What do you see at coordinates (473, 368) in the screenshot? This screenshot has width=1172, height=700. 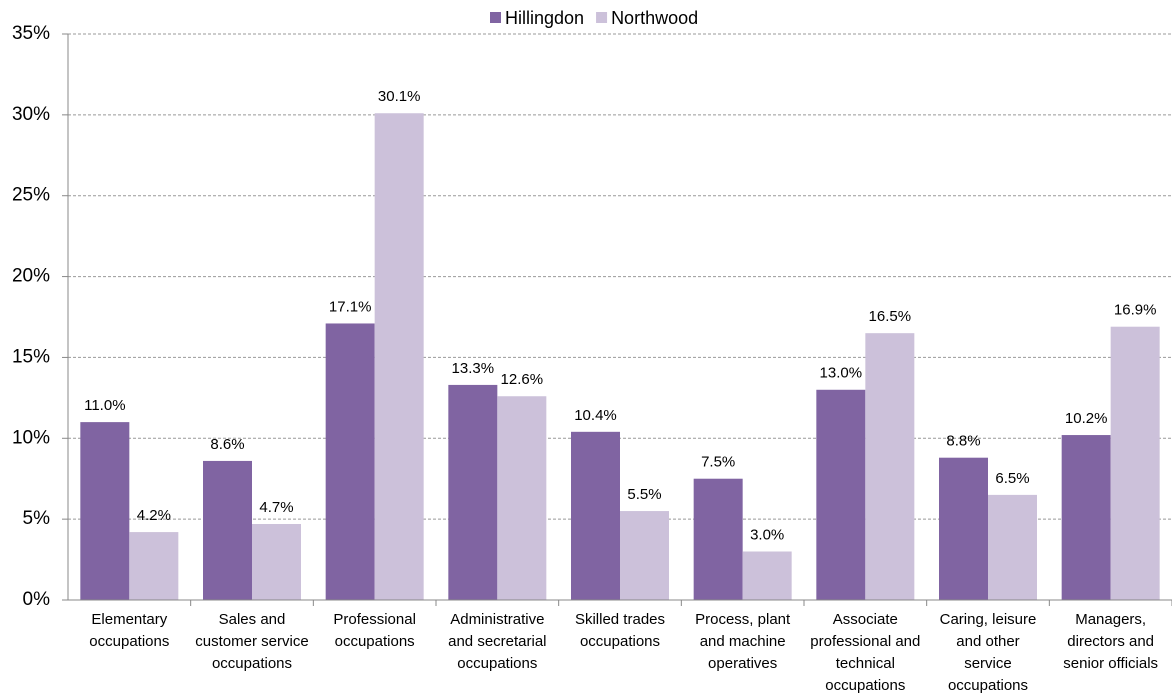 I see `data-label: 13.3%` at bounding box center [473, 368].